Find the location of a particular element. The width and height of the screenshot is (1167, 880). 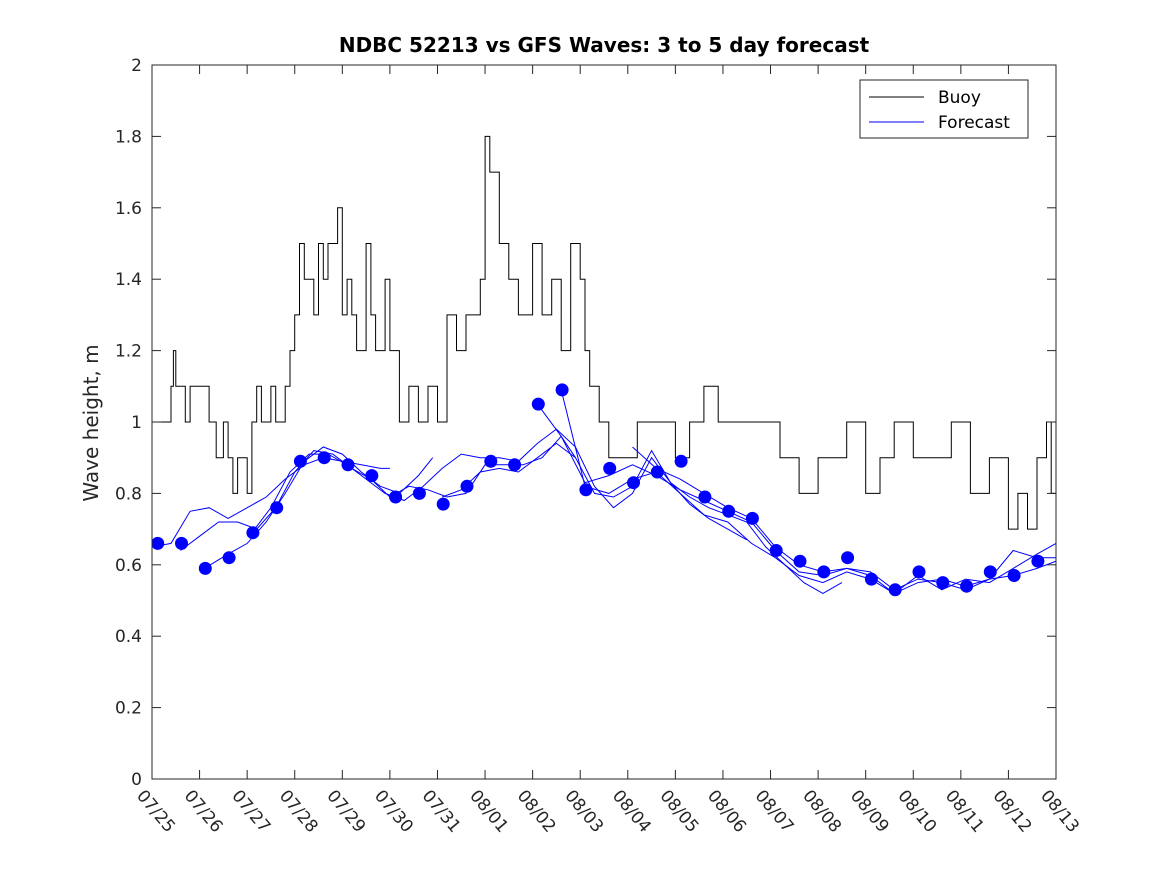

y-tick-label: 1.8 is located at coordinates (128, 137).